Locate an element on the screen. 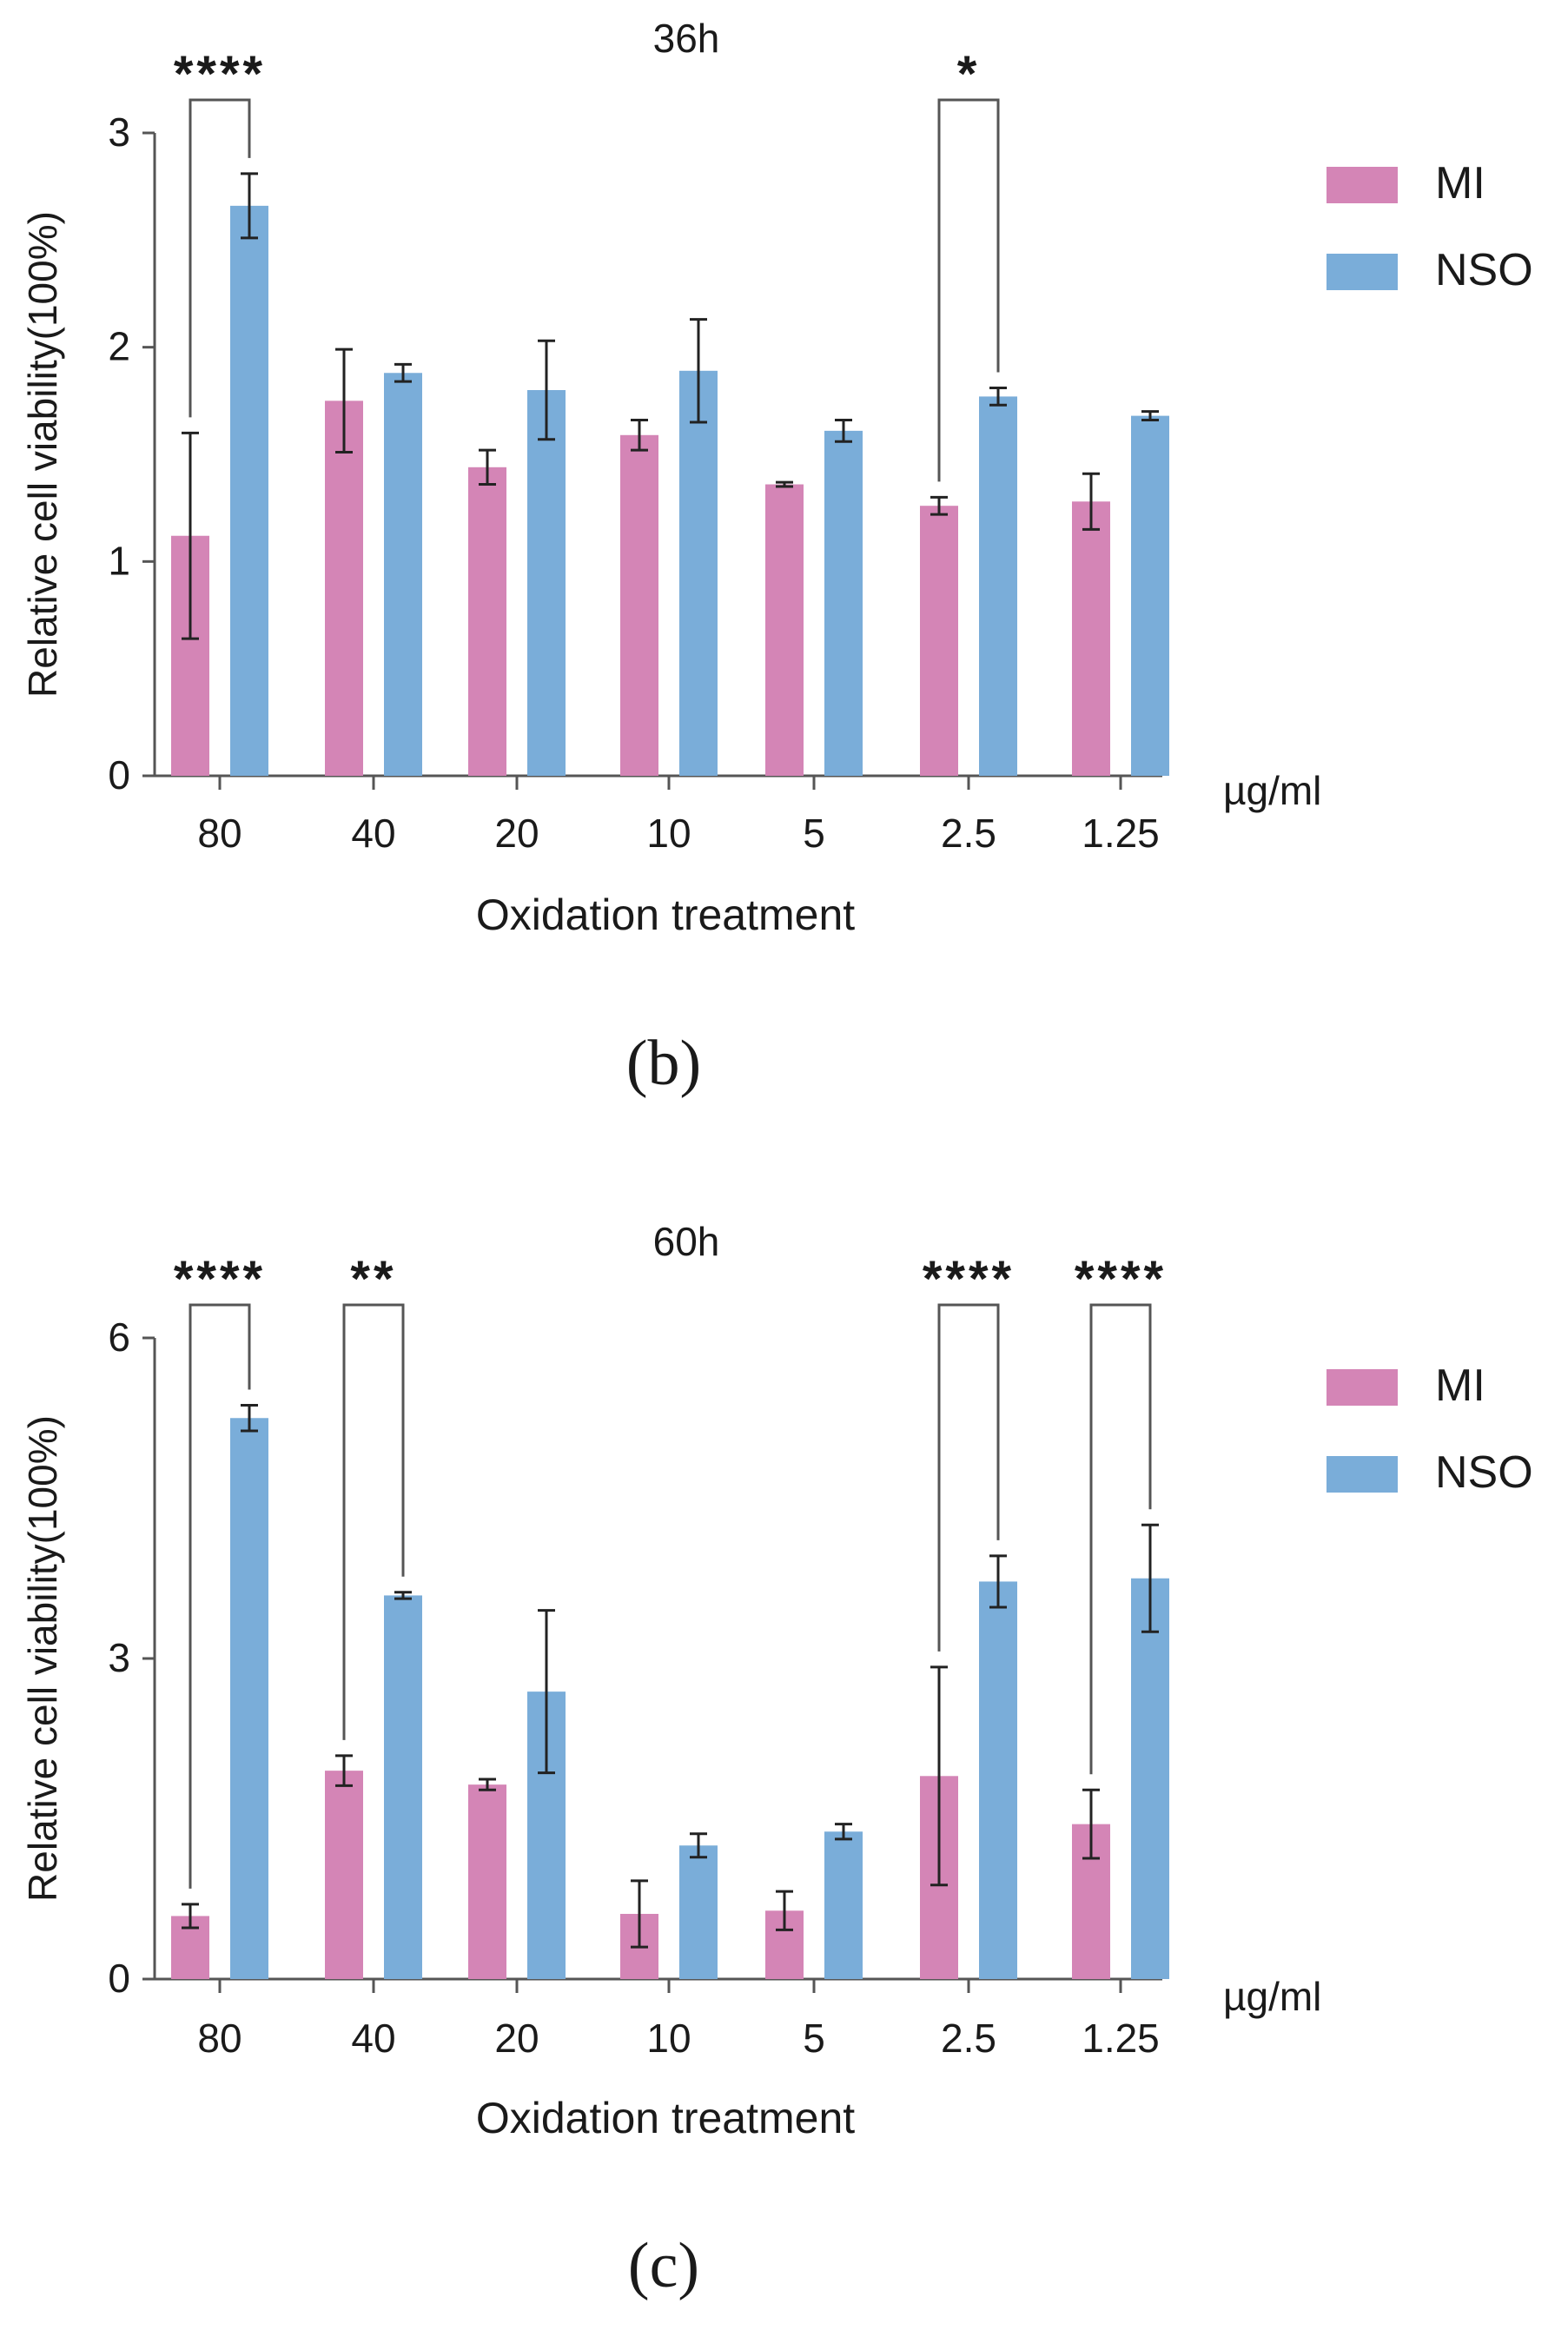  chart-title: 36h is located at coordinates (686, 38).